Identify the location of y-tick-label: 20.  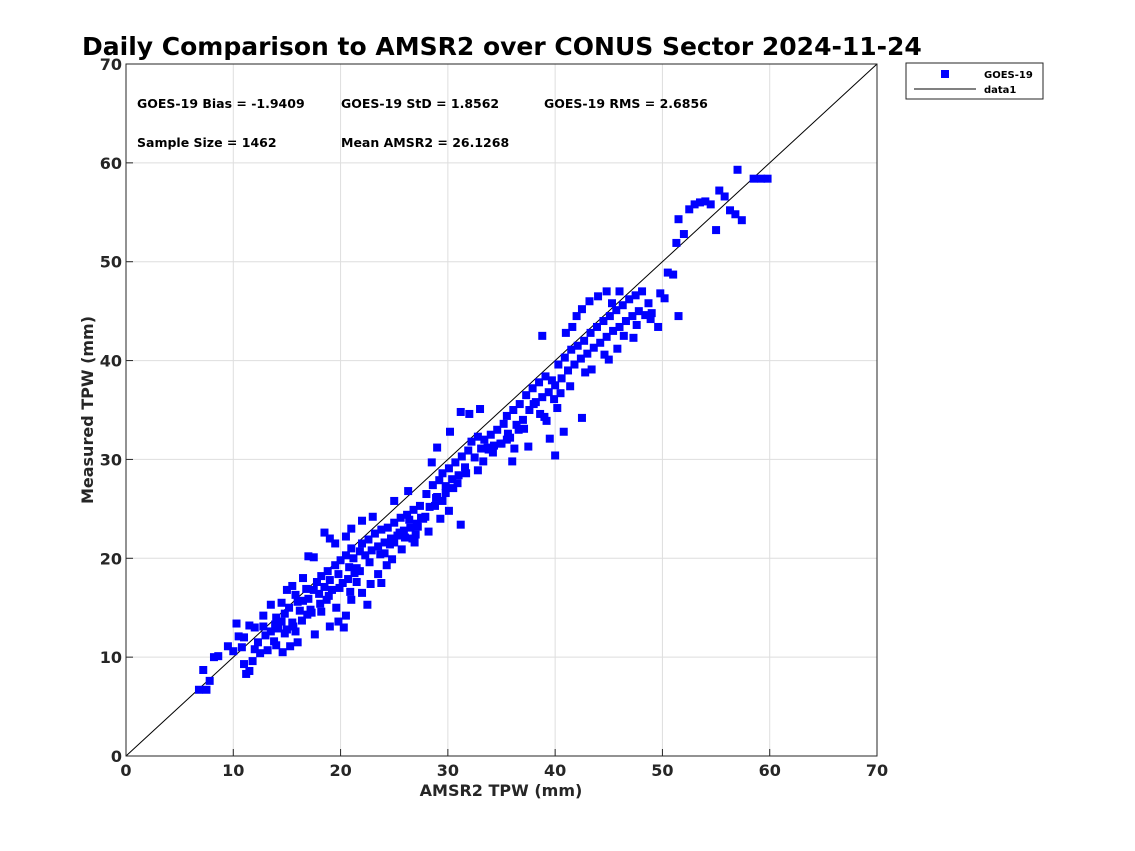
(111, 558).